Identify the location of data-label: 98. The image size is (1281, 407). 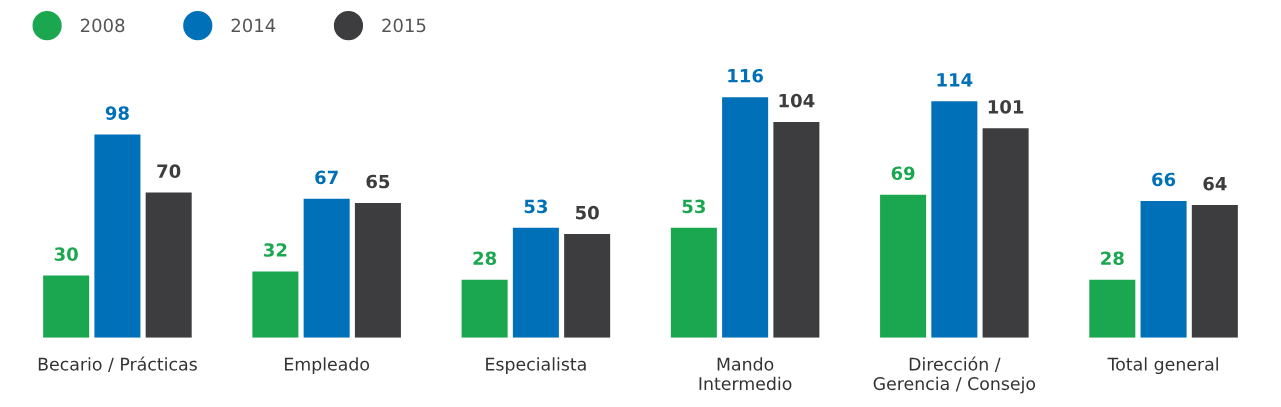
(117, 113).